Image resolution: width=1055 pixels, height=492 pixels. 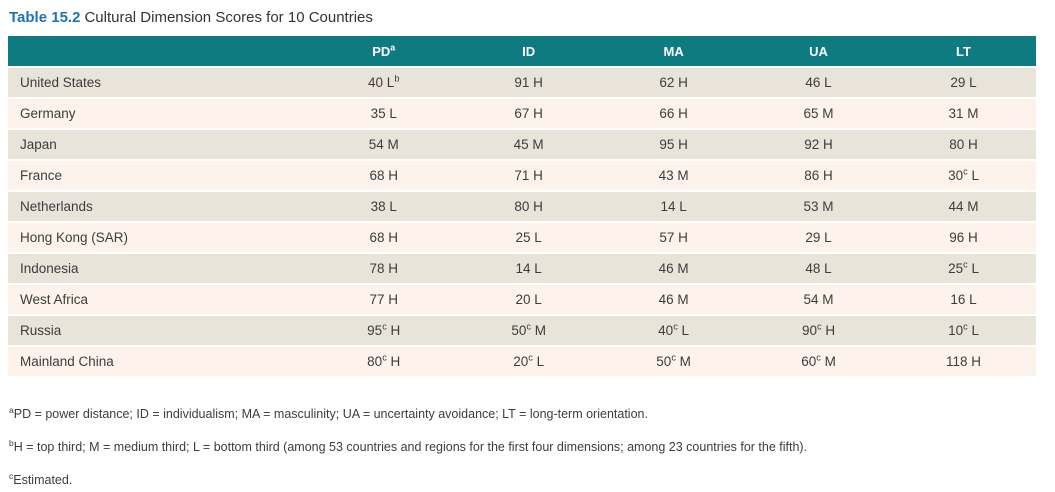 What do you see at coordinates (819, 207) in the screenshot?
I see `score-cell: 53 M` at bounding box center [819, 207].